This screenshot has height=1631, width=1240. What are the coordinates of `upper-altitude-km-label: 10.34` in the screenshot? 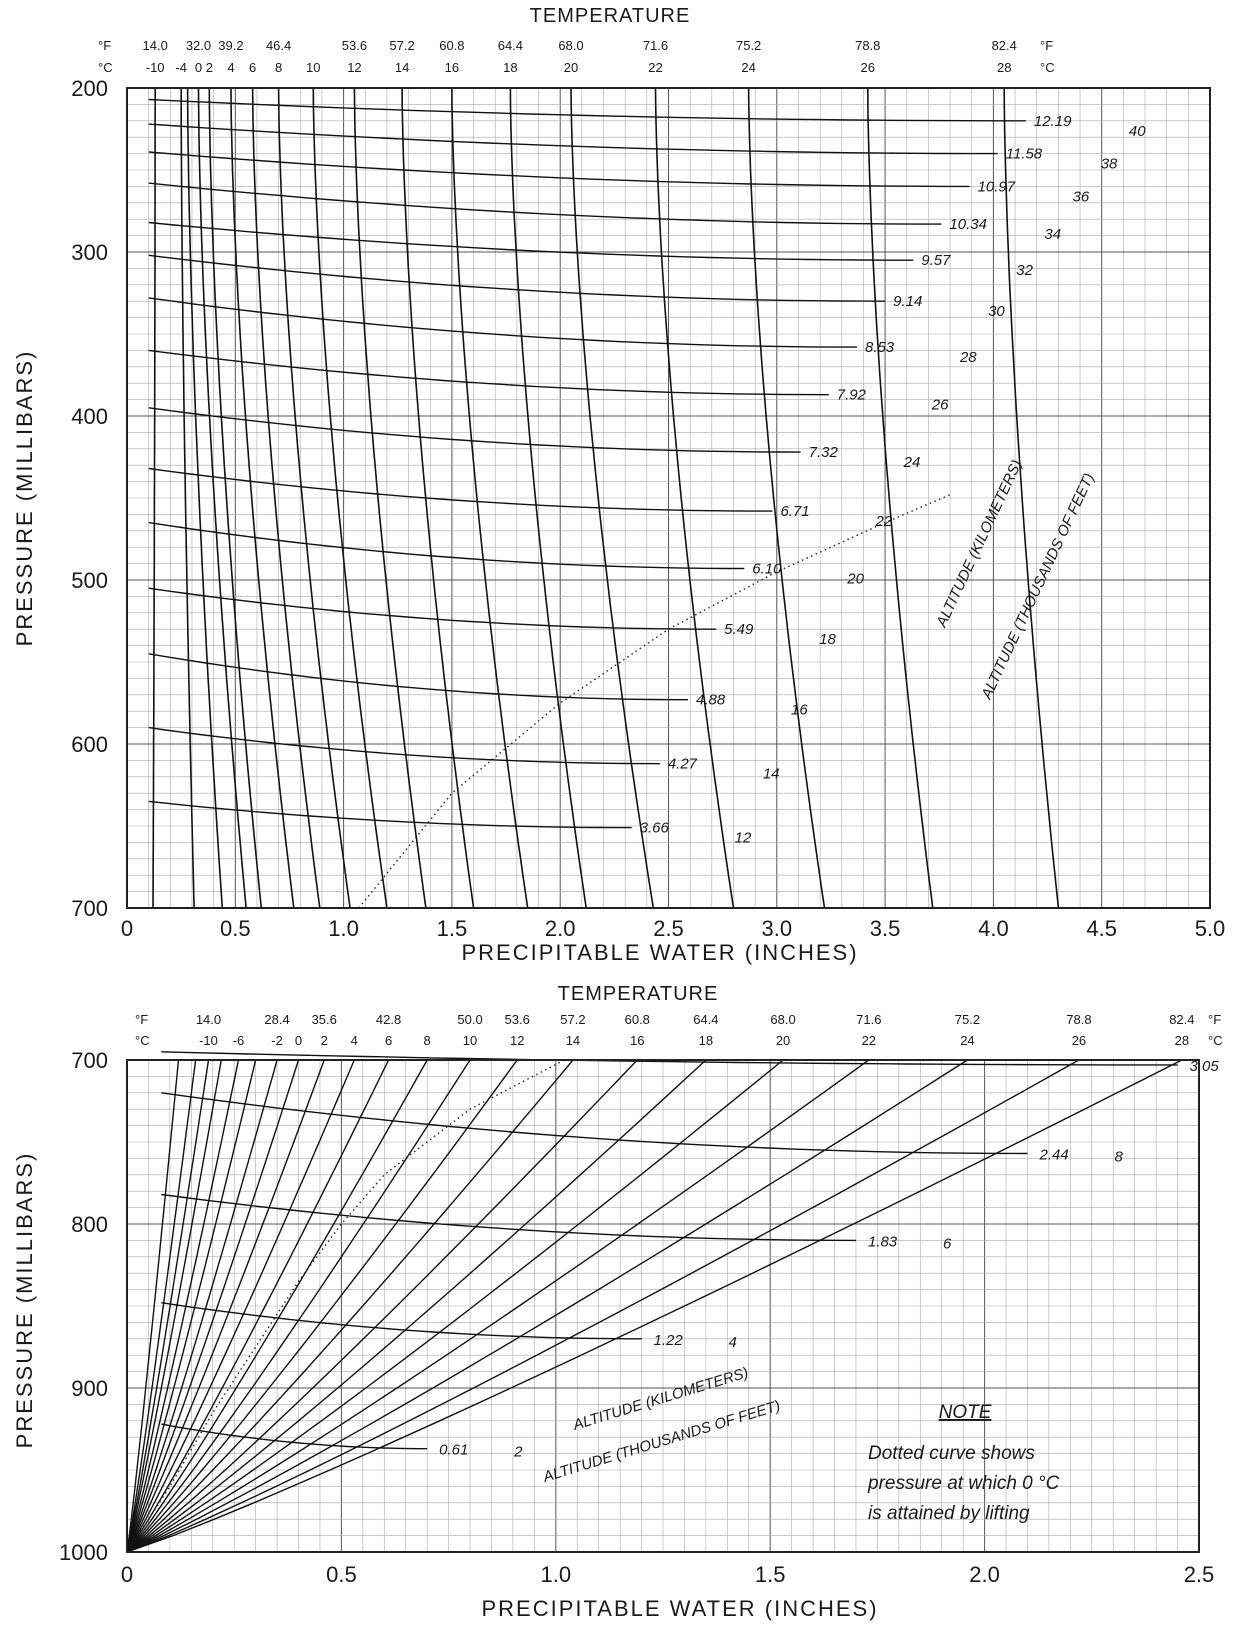 It's located at (968, 224).